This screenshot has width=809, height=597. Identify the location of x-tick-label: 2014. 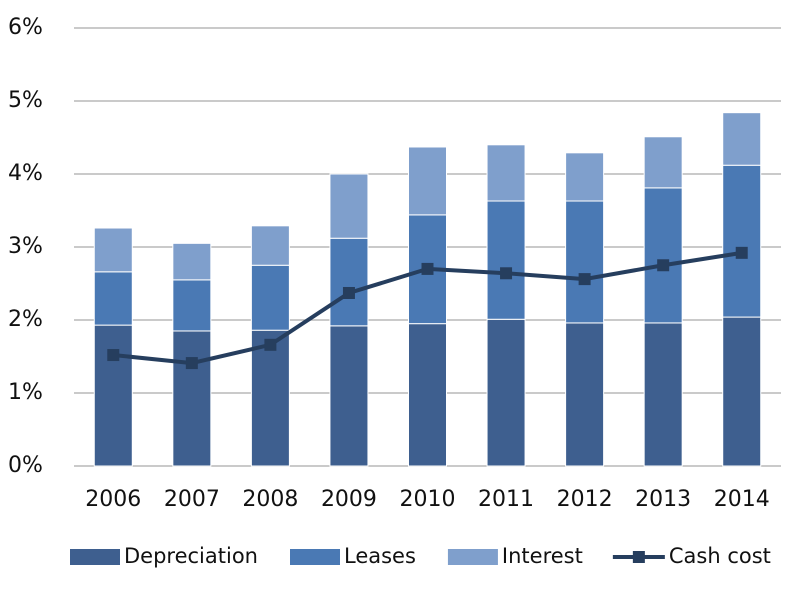
(742, 499).